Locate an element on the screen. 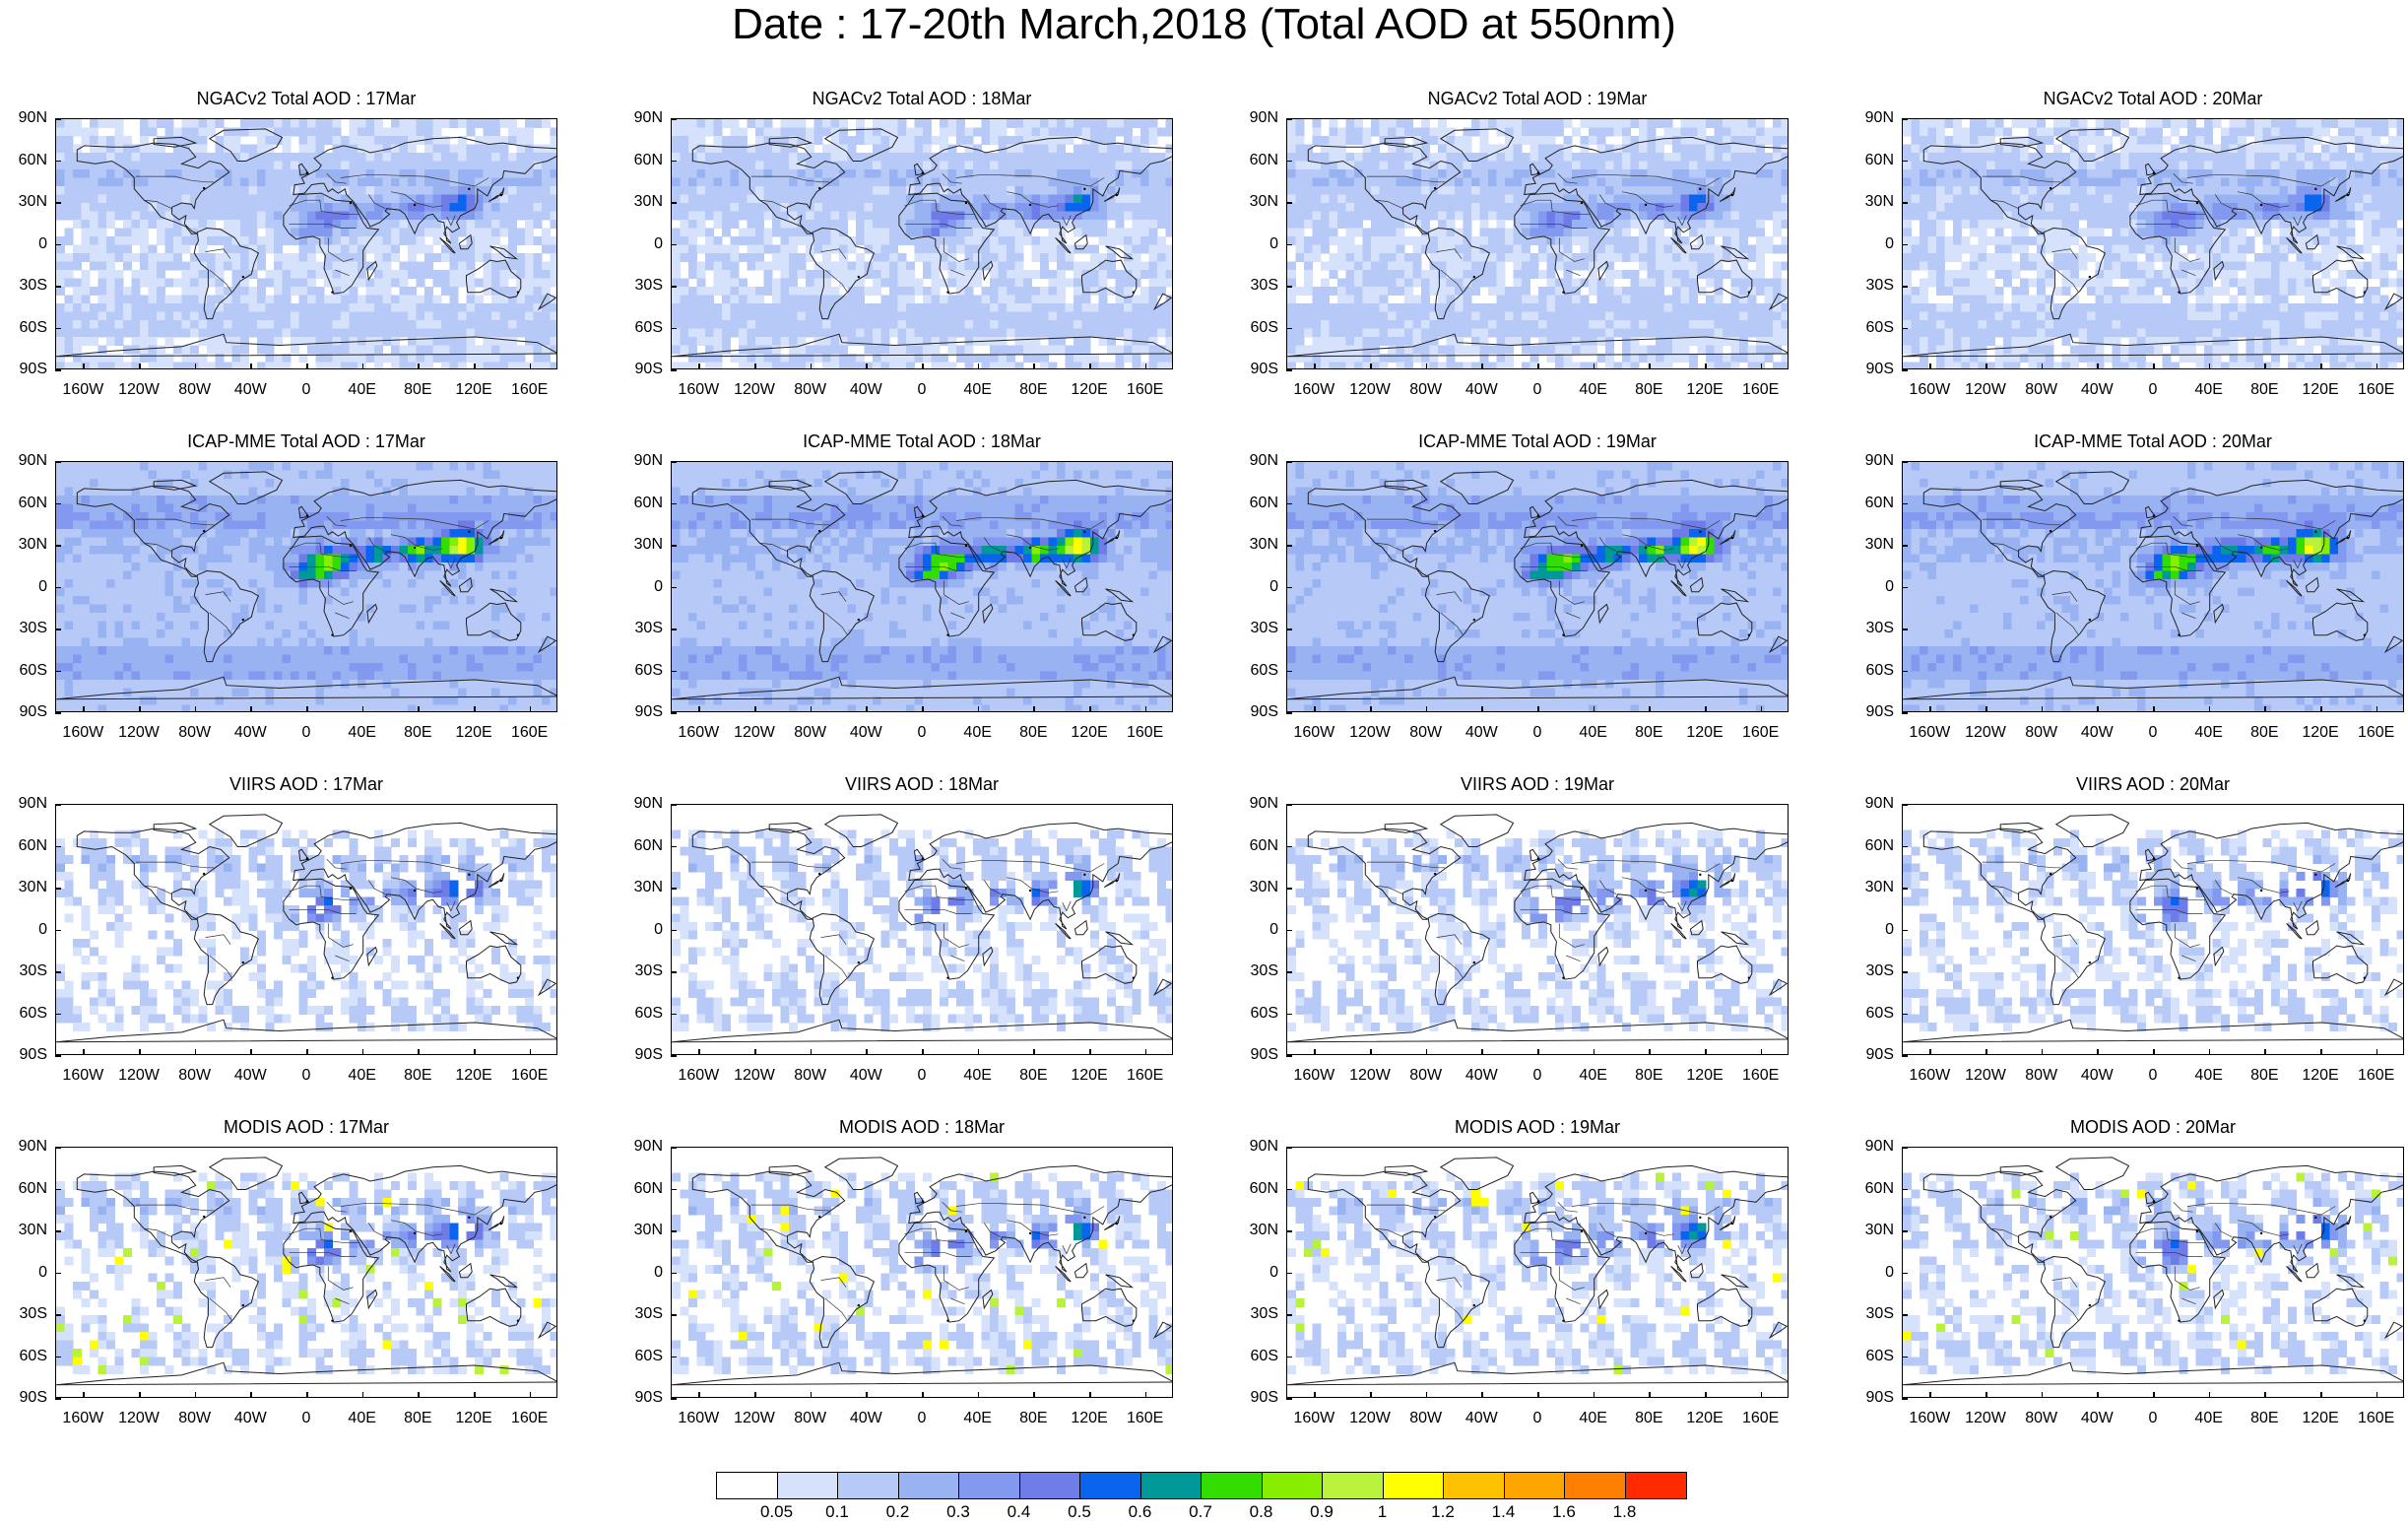 This screenshot has width=2408, height=1523. lat-tick-label: 90S is located at coordinates (640, 369).